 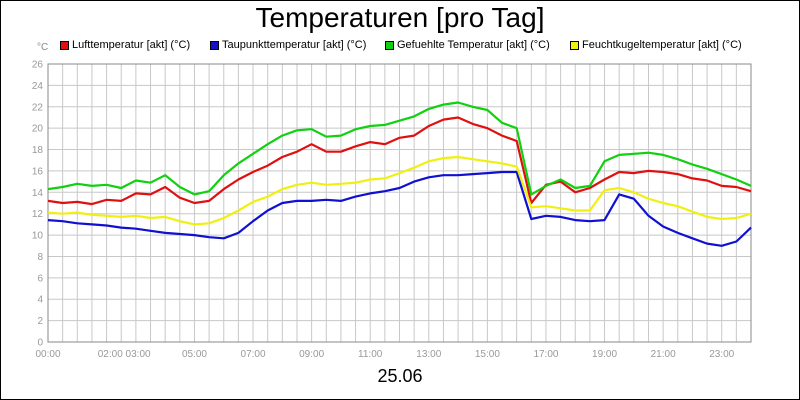 I want to click on x-tick-label: 21:00, so click(x=663, y=354).